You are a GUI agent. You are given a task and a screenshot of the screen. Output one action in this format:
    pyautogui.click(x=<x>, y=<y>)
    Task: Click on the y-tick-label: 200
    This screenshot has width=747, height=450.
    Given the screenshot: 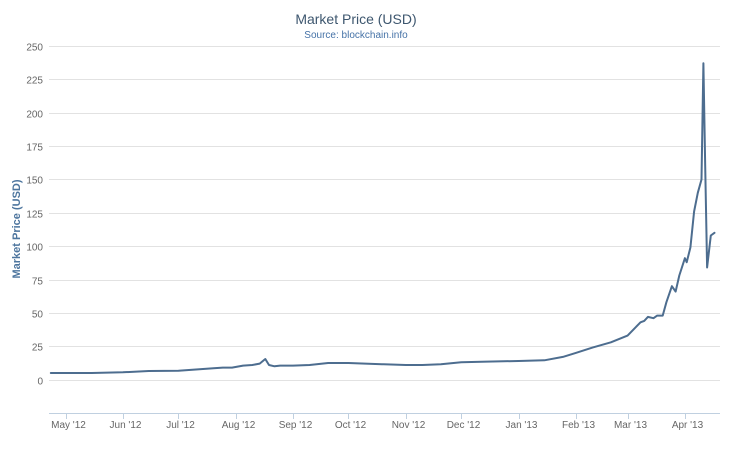 What is the action you would take?
    pyautogui.click(x=34, y=115)
    